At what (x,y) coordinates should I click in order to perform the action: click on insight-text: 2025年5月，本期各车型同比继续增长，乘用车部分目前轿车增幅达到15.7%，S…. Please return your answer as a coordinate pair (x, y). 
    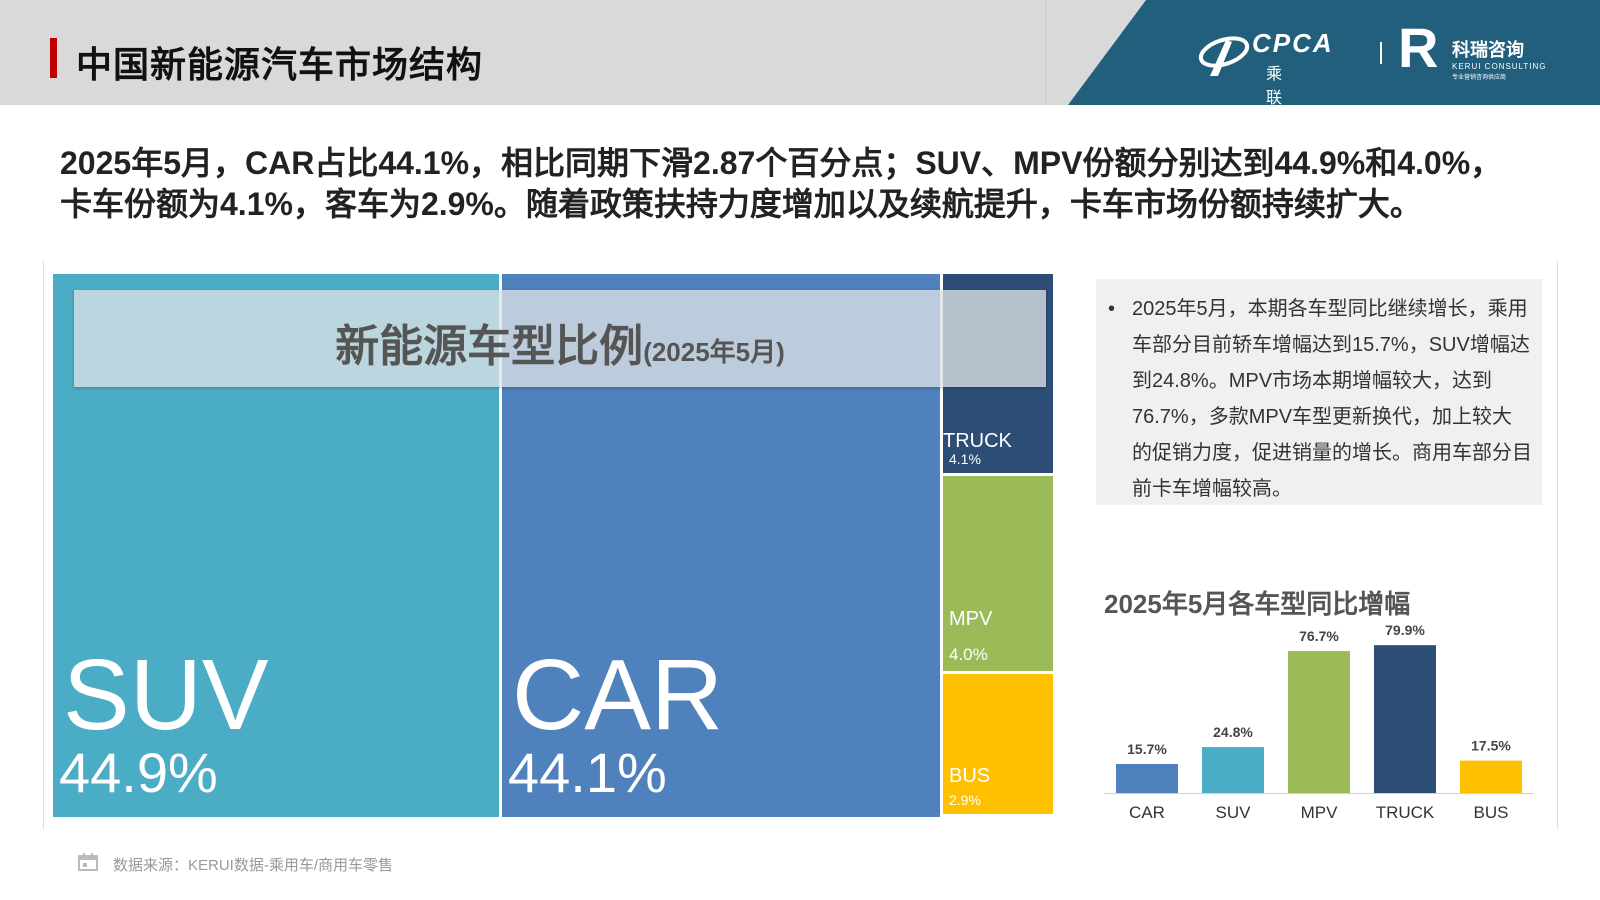
    Looking at the image, I should click on (1332, 399).